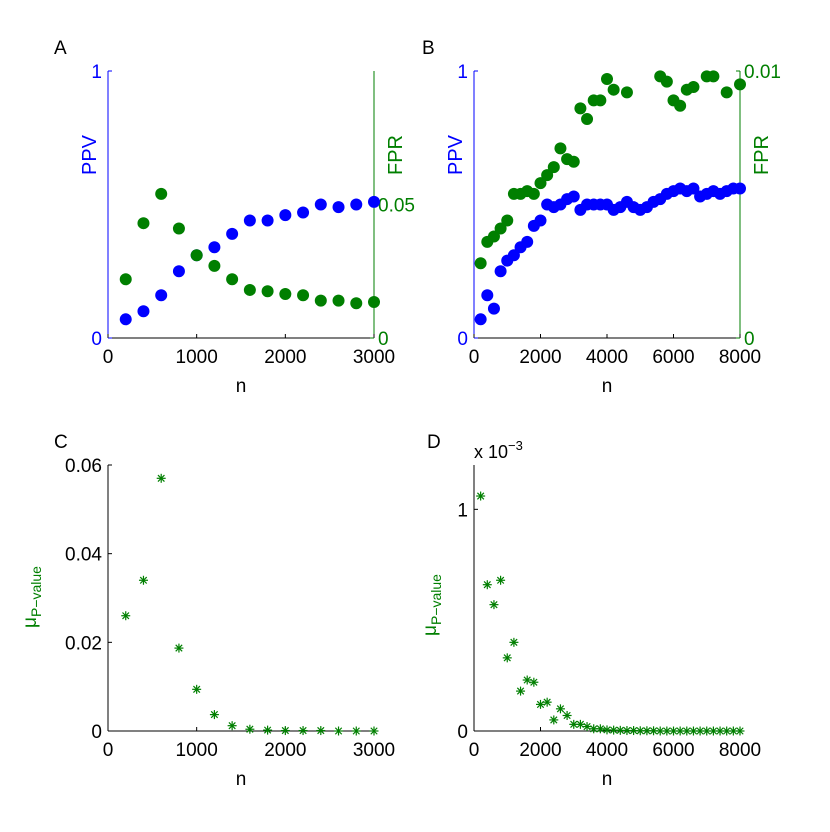 This screenshot has width=830, height=832. What do you see at coordinates (90, 154) in the screenshot?
I see `panel-a-ylabel-left: PPV` at bounding box center [90, 154].